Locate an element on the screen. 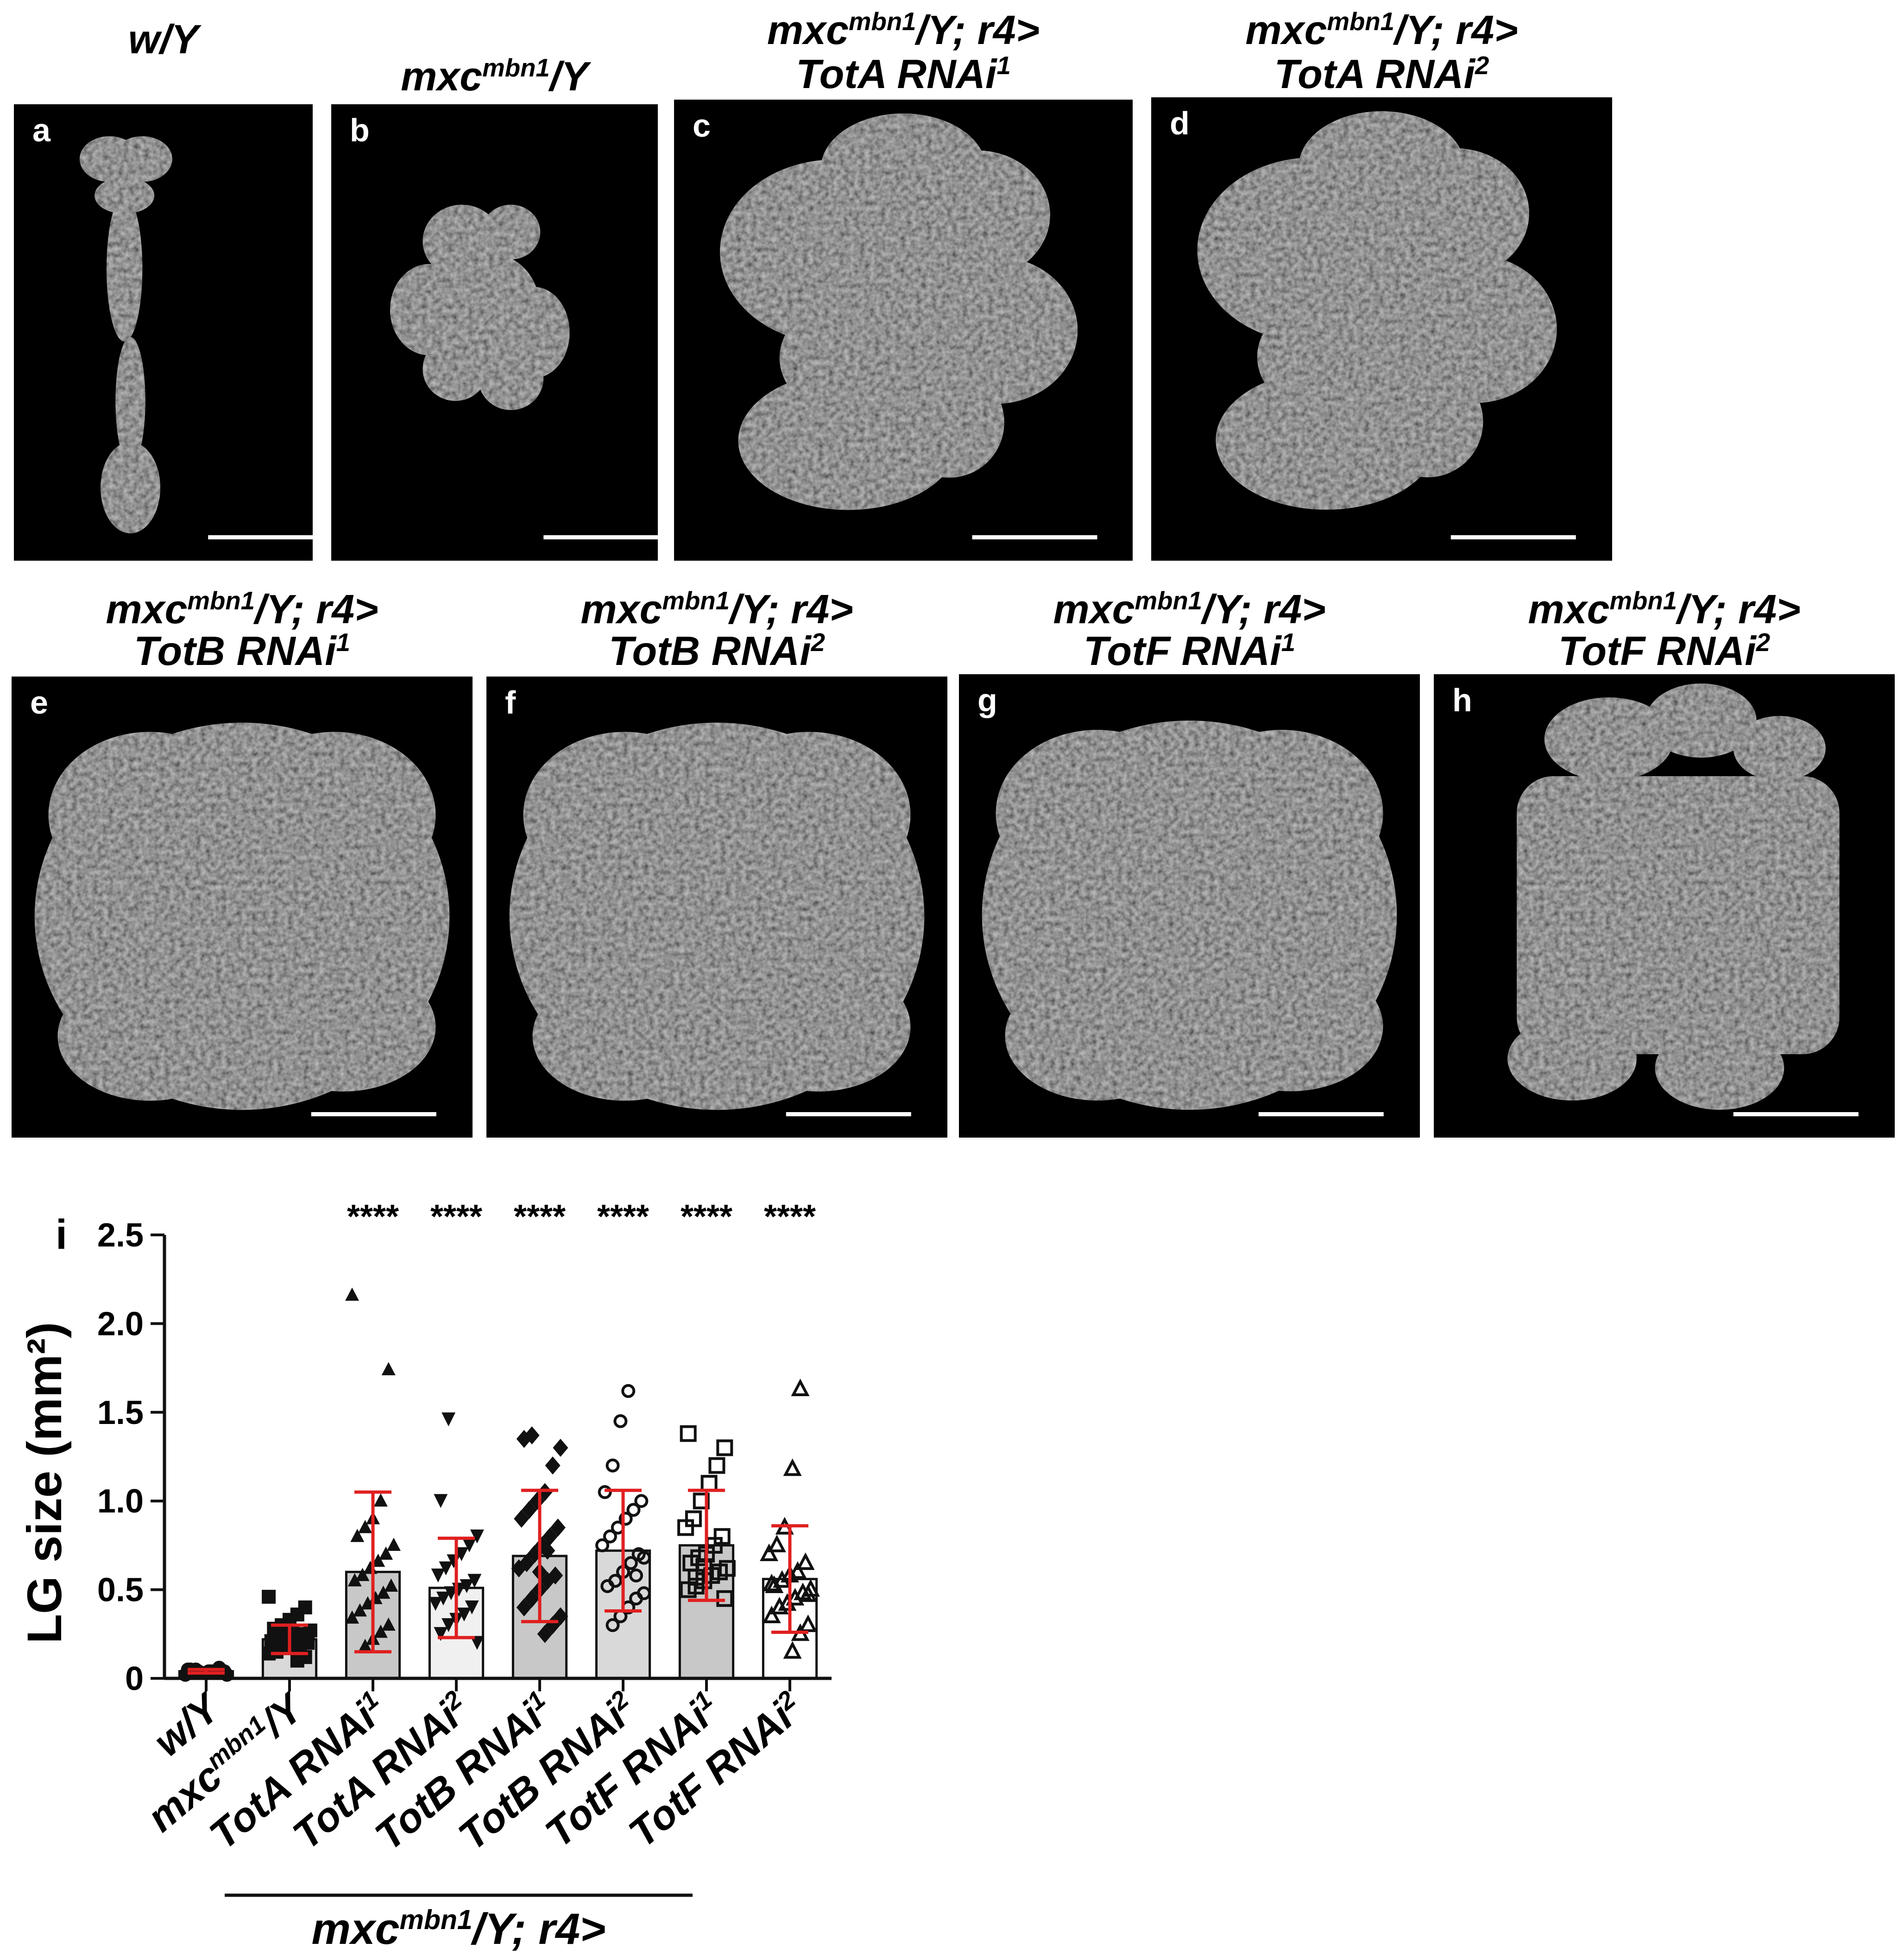 Image resolution: width=1904 pixels, height=1955 pixels. panel-a: a w/Y is located at coordinates (174, 288).